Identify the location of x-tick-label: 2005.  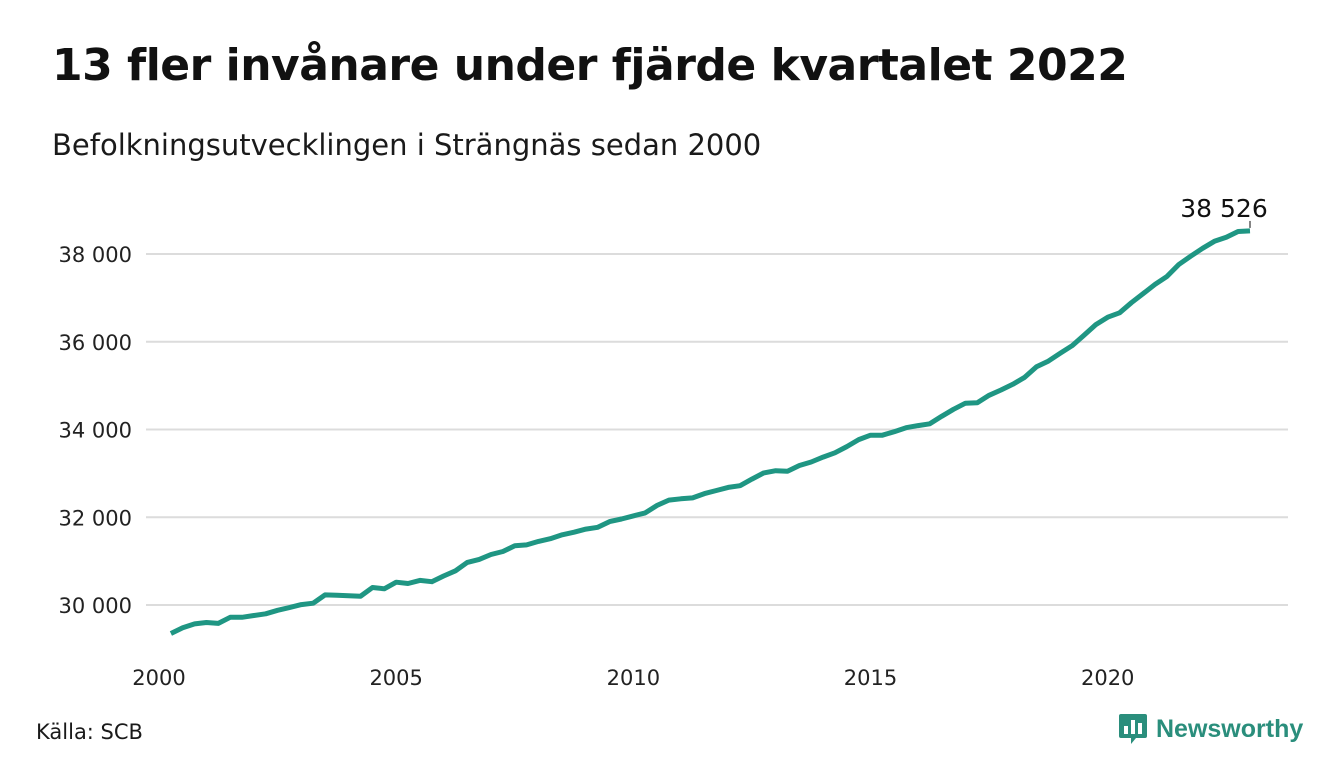
(395, 678).